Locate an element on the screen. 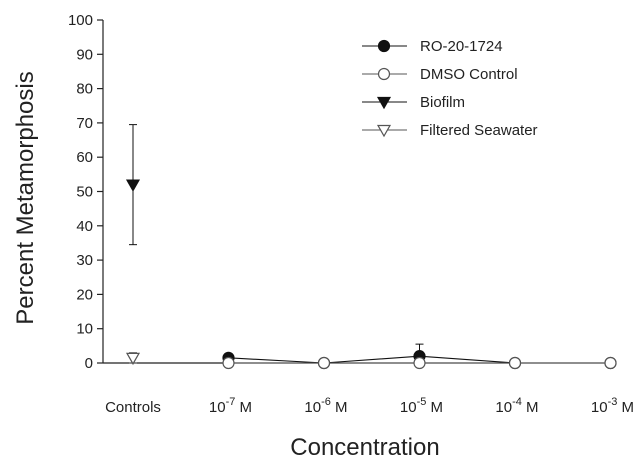  y-axis-label: Percent Metamorphosis is located at coordinates (25, 197).